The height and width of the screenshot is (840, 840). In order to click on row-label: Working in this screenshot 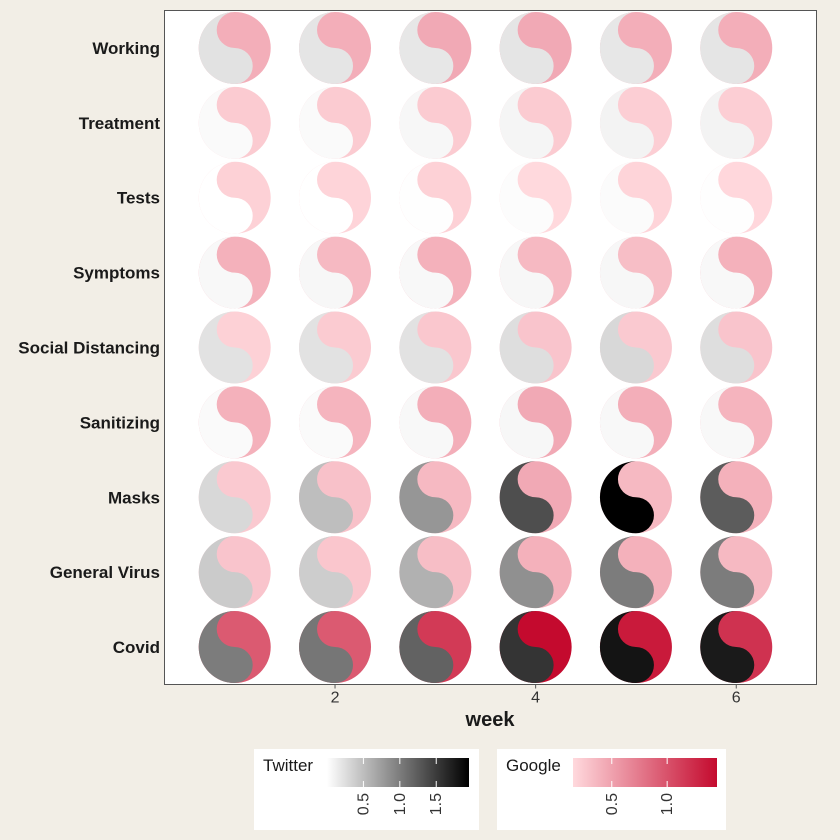, I will do `click(126, 48)`.